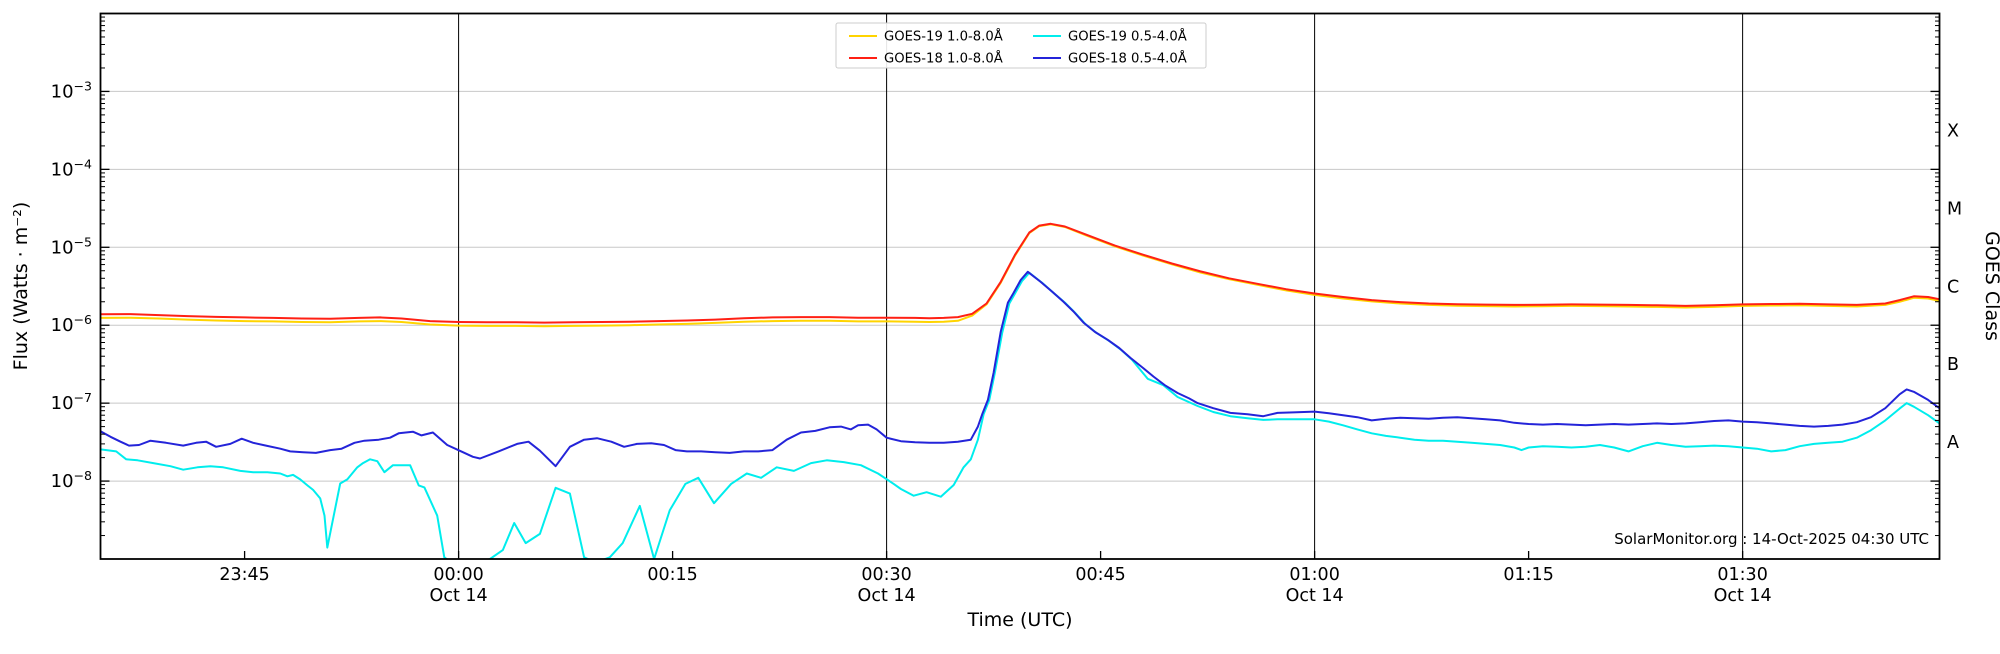  I want to click on y-tick-label: 10⁻⁴, so click(71, 168).